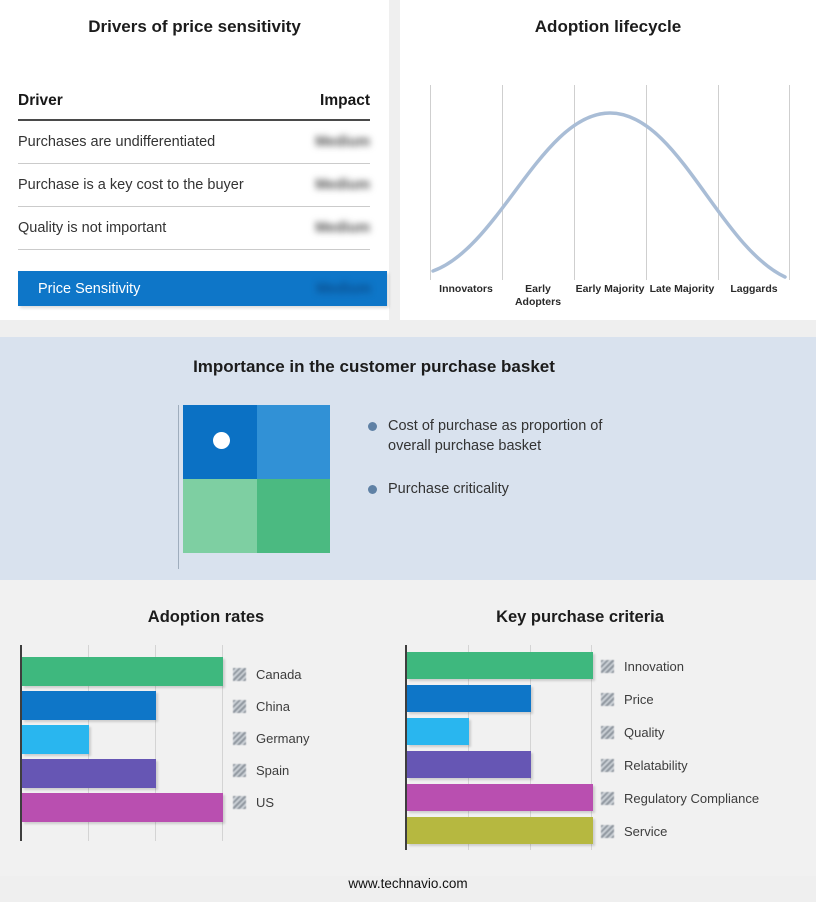 The height and width of the screenshot is (902, 816). I want to click on legend-item: Canada, so click(271, 674).